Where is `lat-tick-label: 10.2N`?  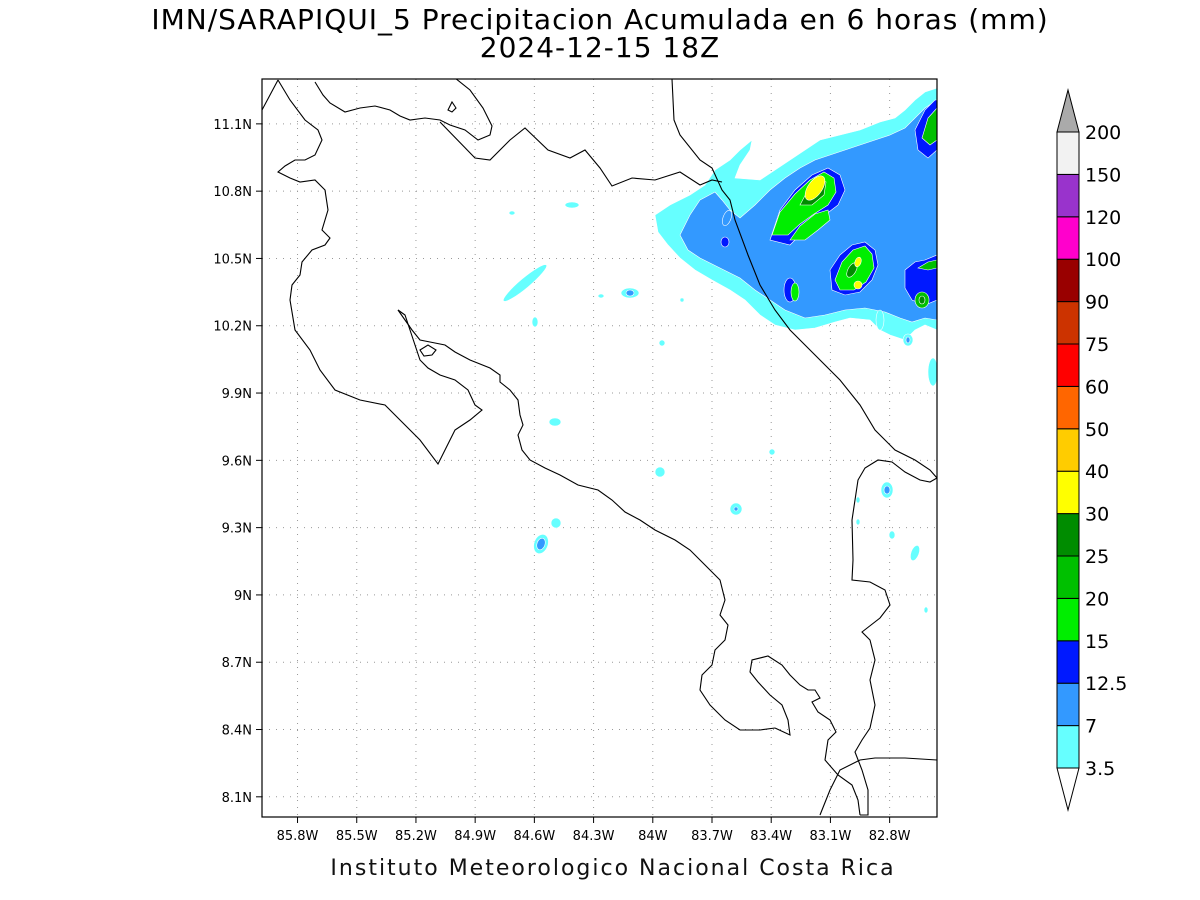
lat-tick-label: 10.2N is located at coordinates (232, 327).